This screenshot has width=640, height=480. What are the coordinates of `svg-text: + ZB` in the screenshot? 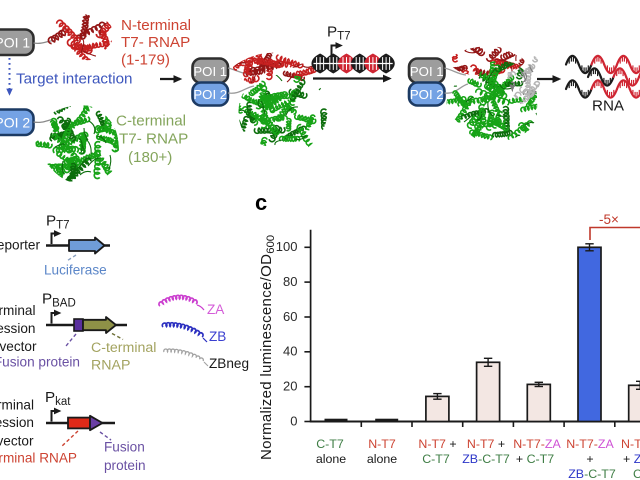 It's located at (631, 459).